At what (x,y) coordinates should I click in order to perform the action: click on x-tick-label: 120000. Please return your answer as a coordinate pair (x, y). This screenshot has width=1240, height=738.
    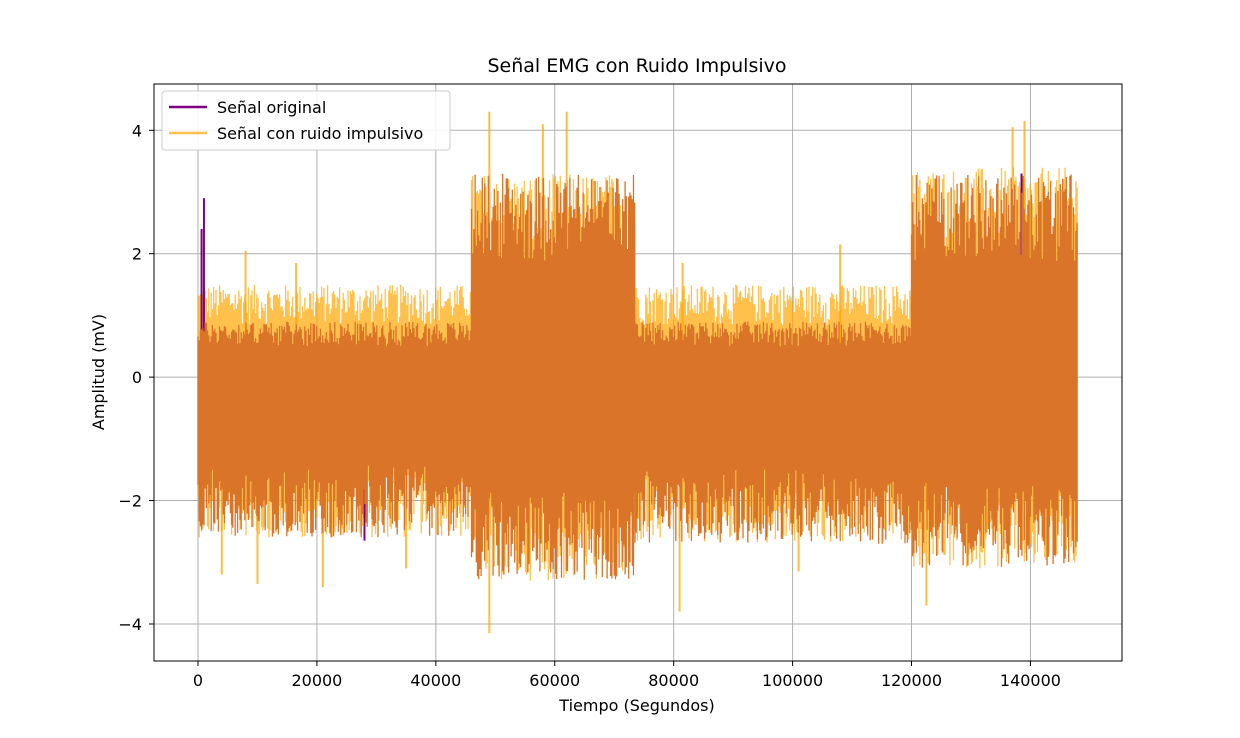
    Looking at the image, I should click on (911, 680).